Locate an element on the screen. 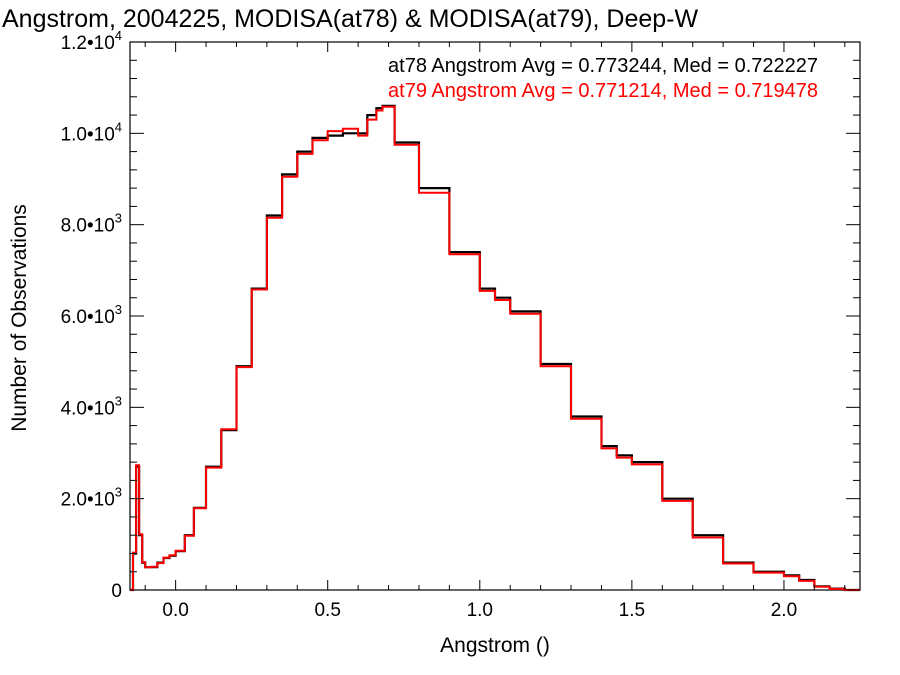 Image resolution: width=900 pixels, height=675 pixels. y-tick-label: 1.0•104 is located at coordinates (91, 132).